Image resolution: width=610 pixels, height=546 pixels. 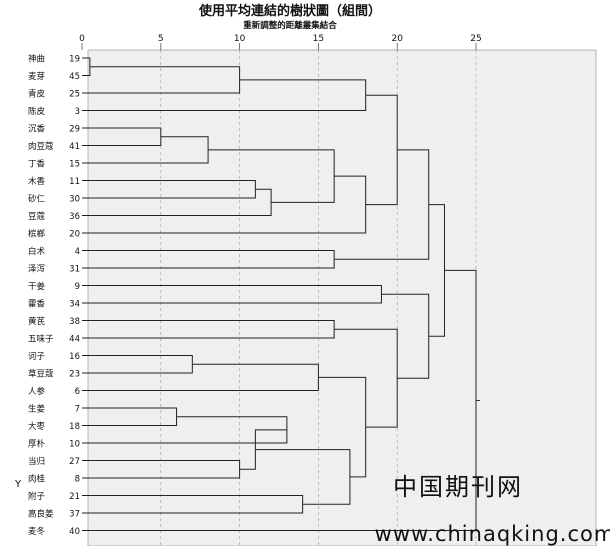 I want to click on leaf-label: 厚朴, so click(x=37, y=444).